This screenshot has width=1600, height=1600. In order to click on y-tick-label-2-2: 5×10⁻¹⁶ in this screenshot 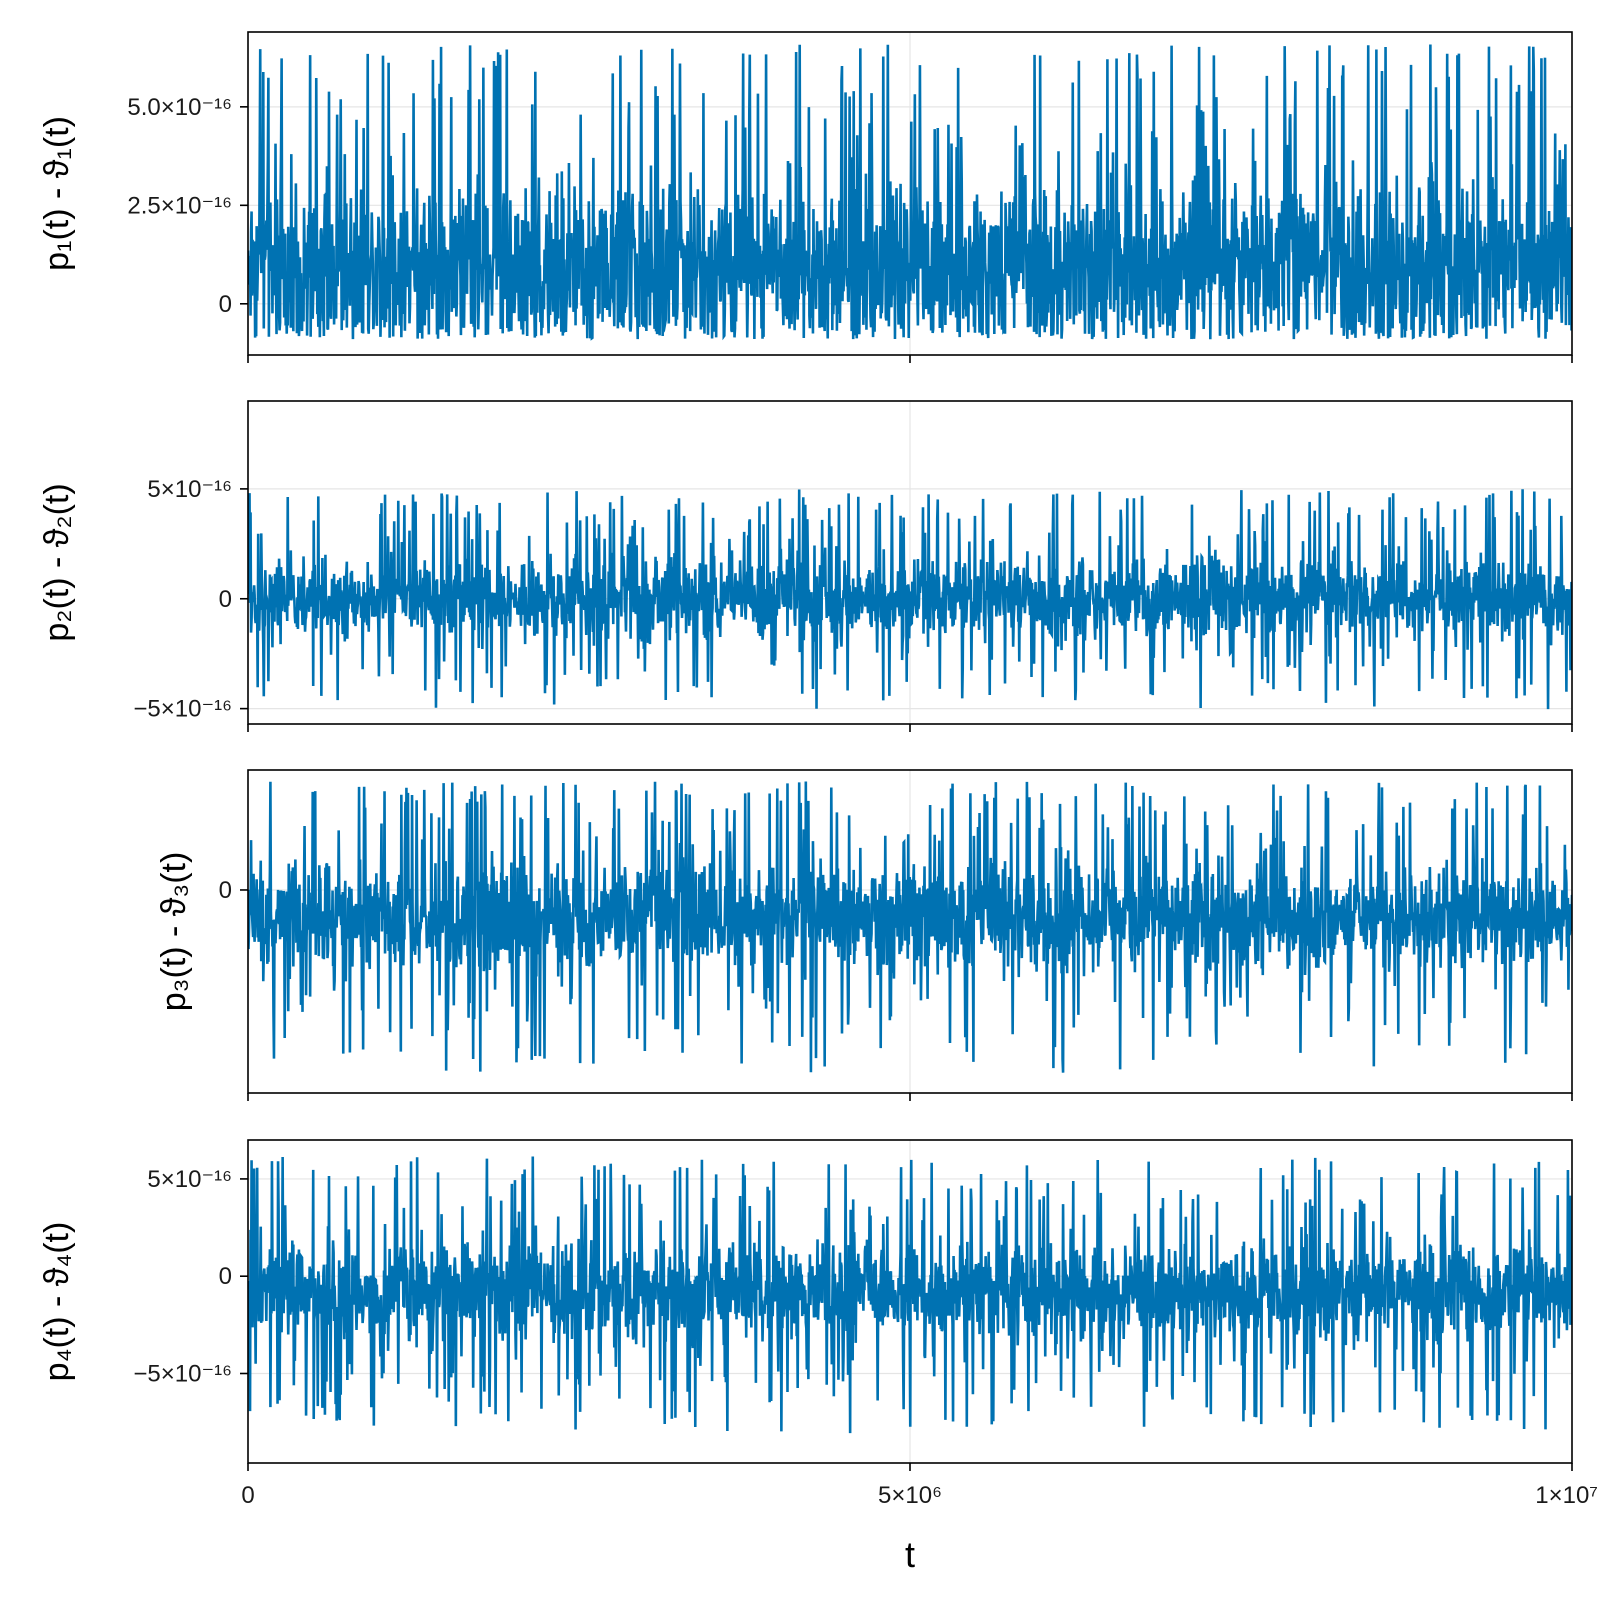, I will do `click(189, 489)`.